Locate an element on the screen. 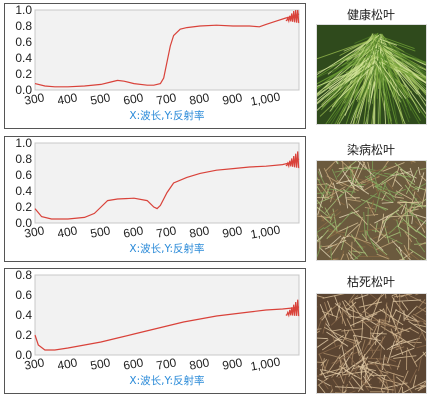 The width and height of the screenshot is (431, 400). diseased-pine-needles-photo is located at coordinates (371, 210).